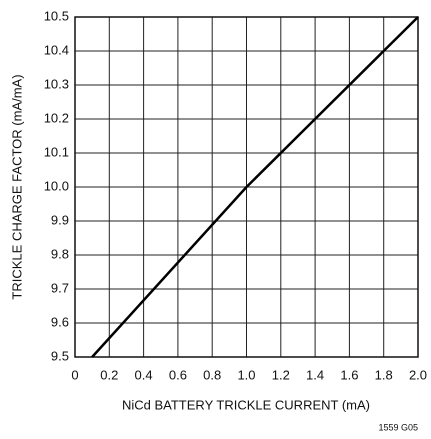 This screenshot has height=439, width=431. Describe the element at coordinates (56, 49) in the screenshot. I see `y-tick-label: 10.4` at that location.